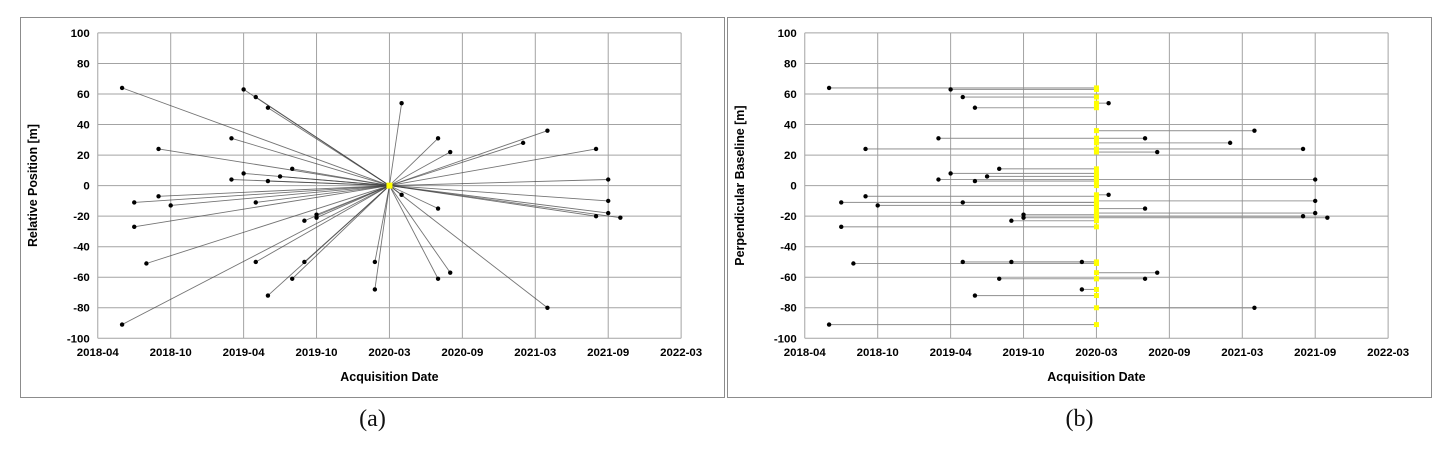  I want to click on y-axis-title: Perpendicular Baseline [m], so click(740, 186).